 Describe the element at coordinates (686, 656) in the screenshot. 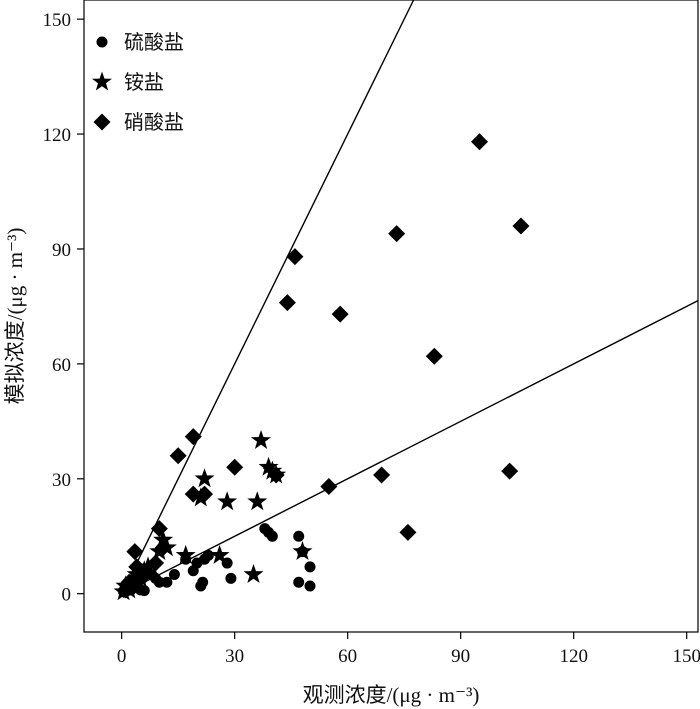

I see `x-tick-label: 150` at that location.